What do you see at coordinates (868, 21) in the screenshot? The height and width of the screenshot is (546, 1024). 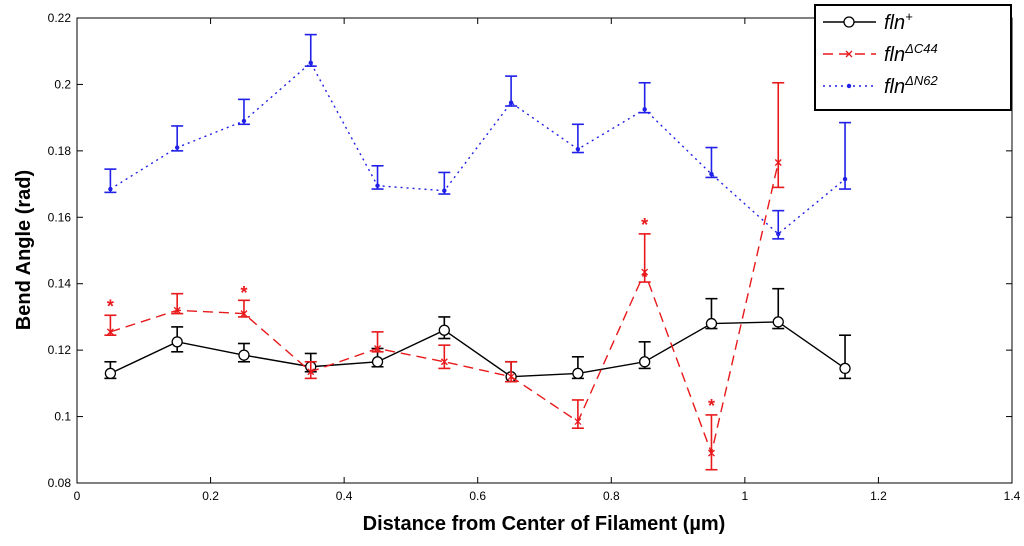 I see `legend-entry-0: fln+` at bounding box center [868, 21].